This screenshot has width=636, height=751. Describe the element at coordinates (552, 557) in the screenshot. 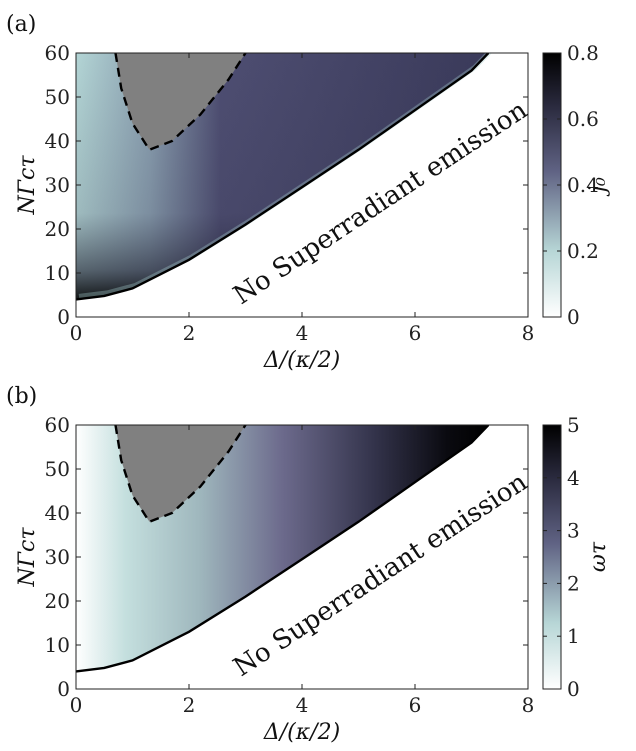

I see `colorbar` at that location.